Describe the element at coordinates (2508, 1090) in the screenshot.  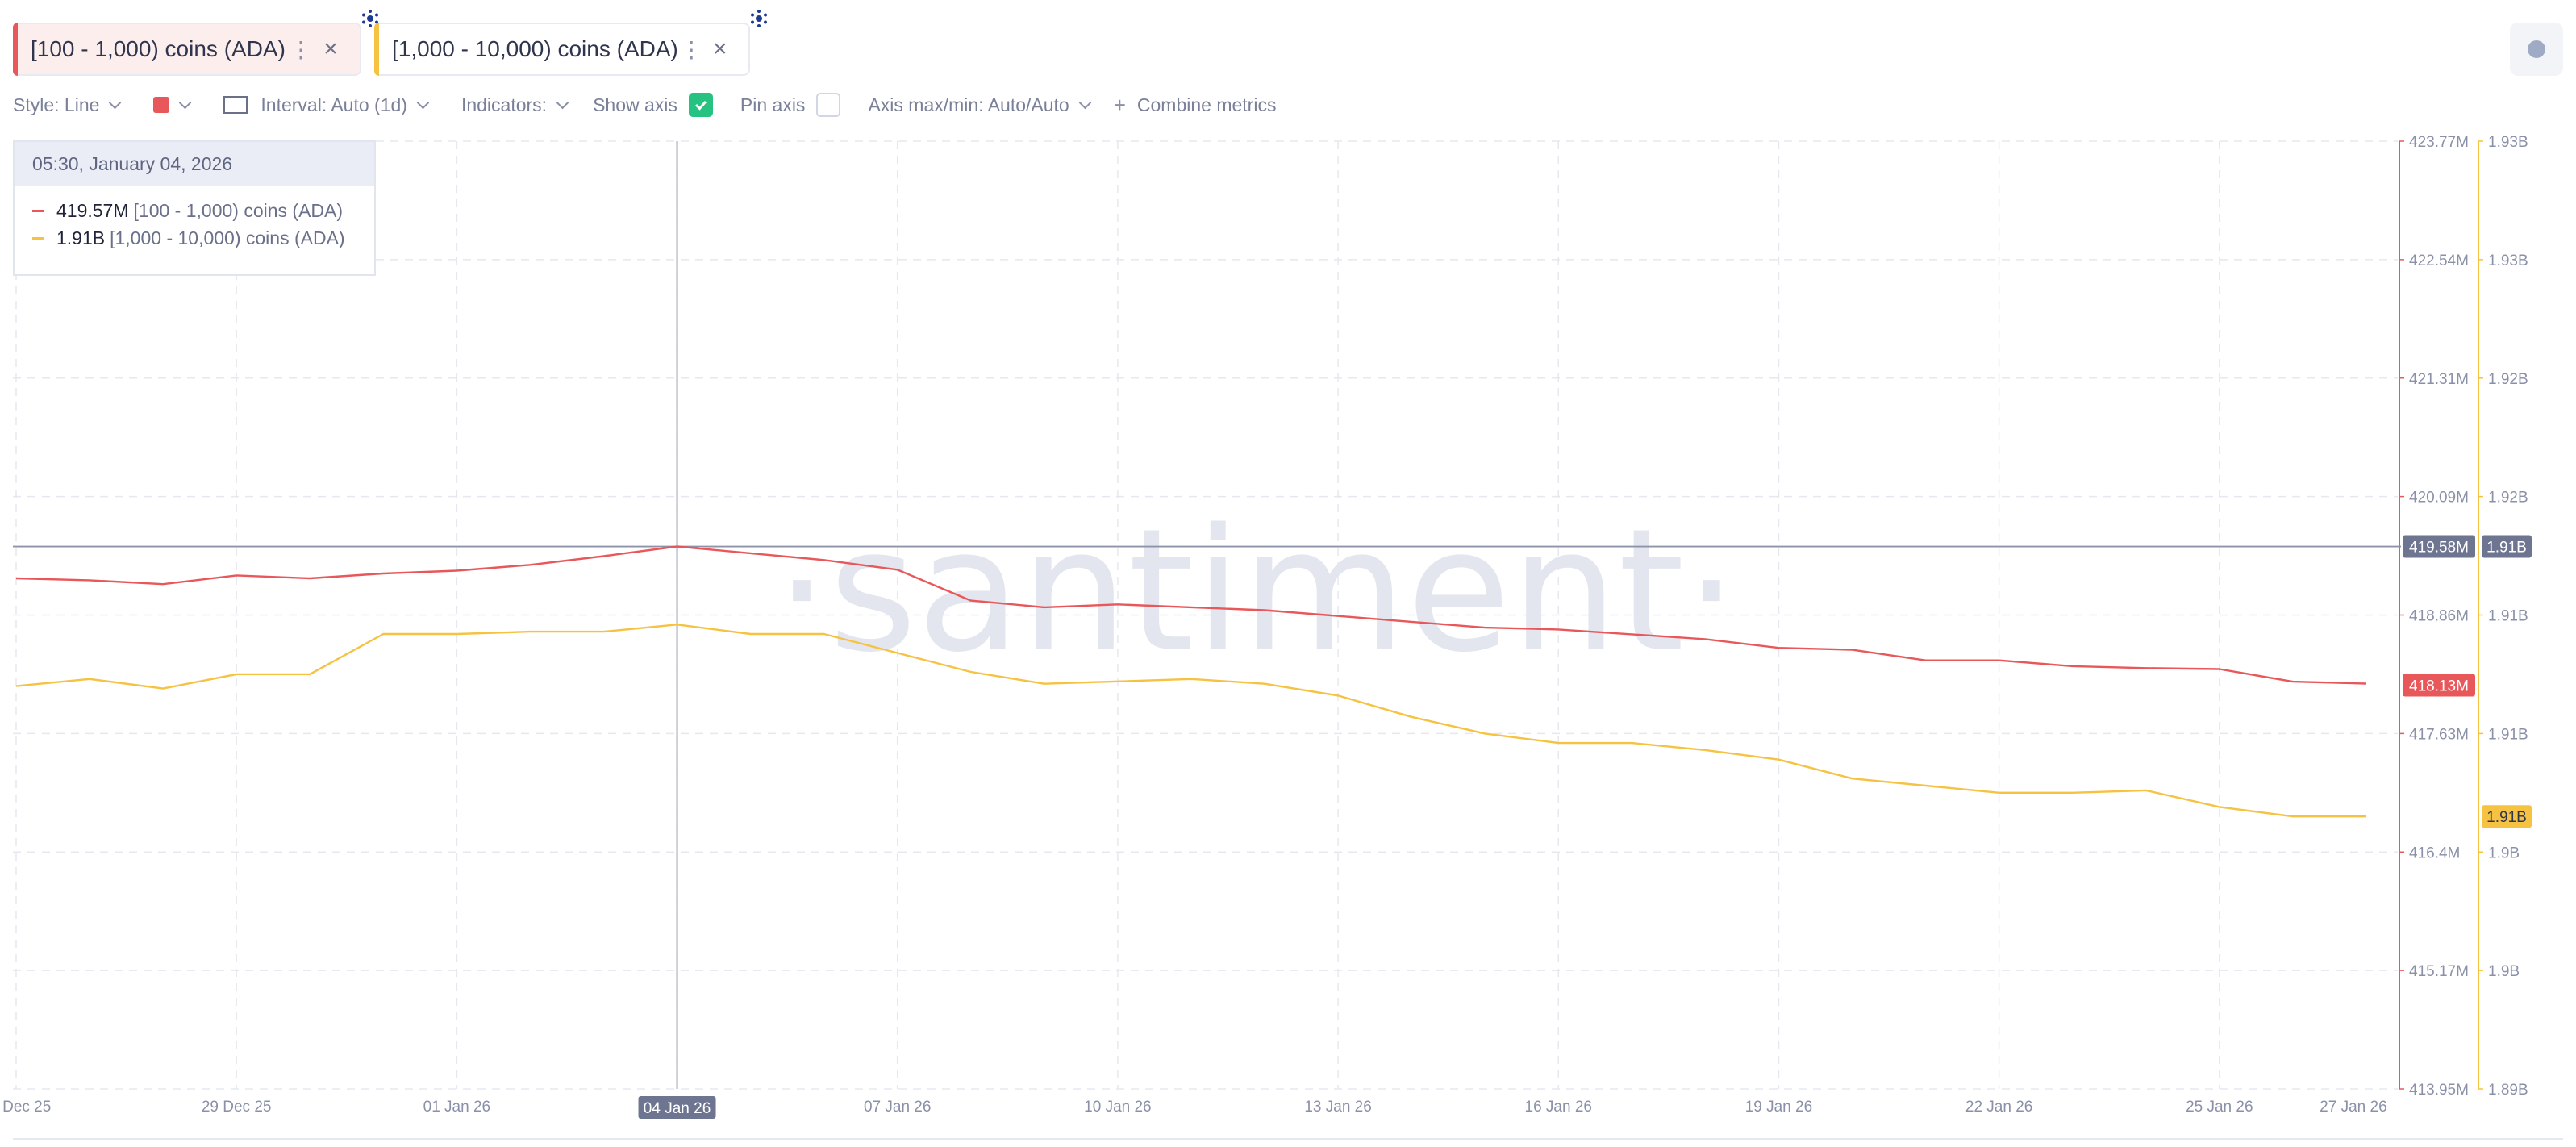
I see `y-axis-tick-label: 1.89B` at that location.